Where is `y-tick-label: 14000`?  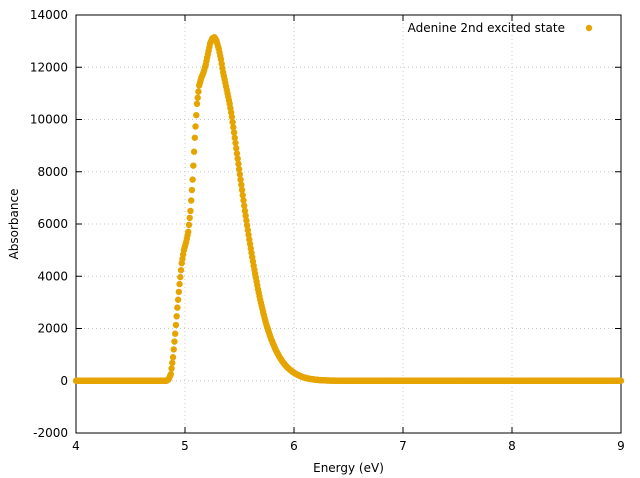
y-tick-label: 14000 is located at coordinates (49, 15).